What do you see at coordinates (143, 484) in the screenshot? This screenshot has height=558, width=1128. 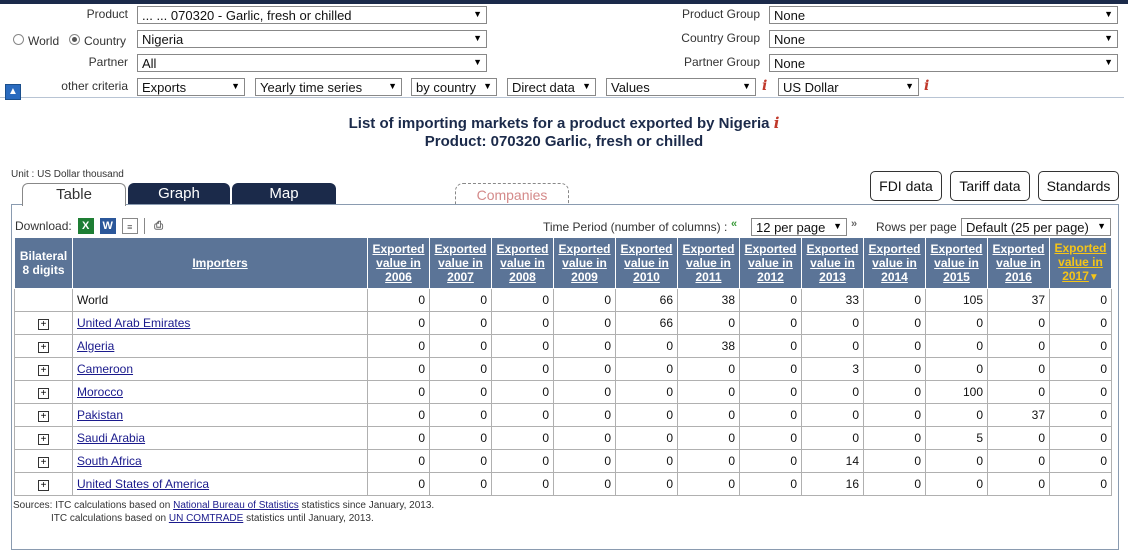 I see `importer-link: United States of America` at bounding box center [143, 484].